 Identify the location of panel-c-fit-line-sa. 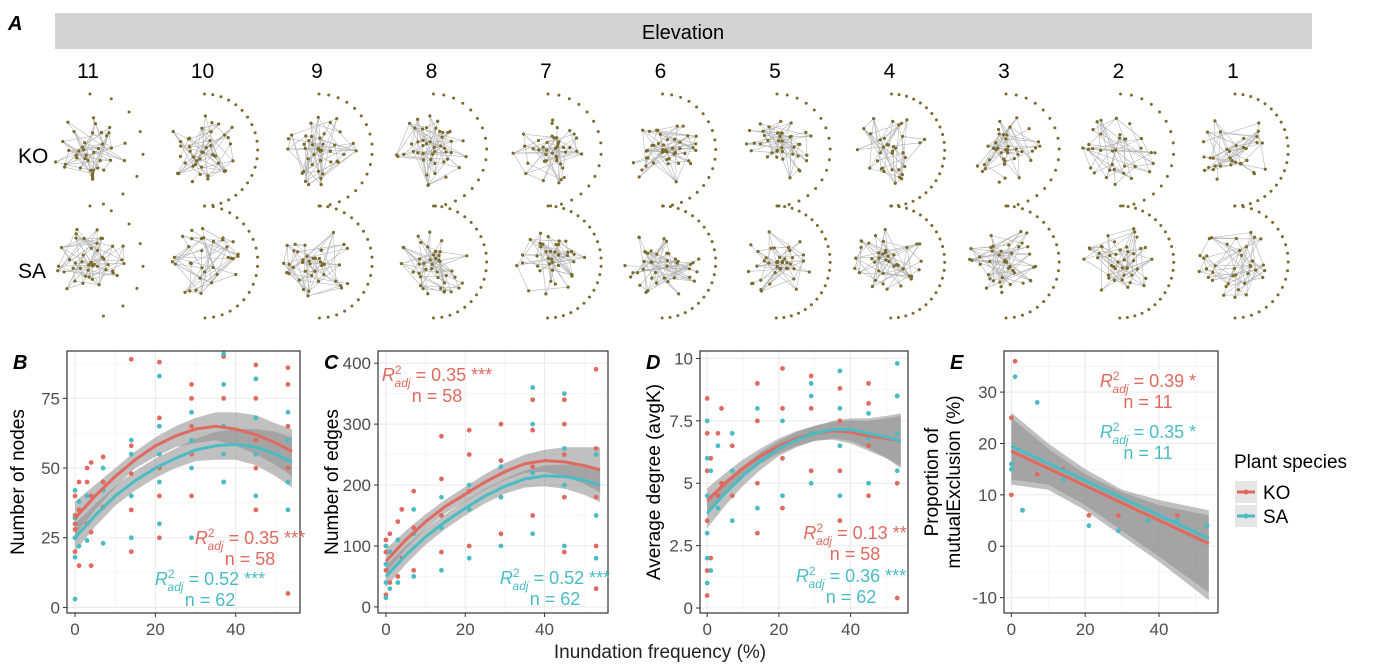
(492, 526).